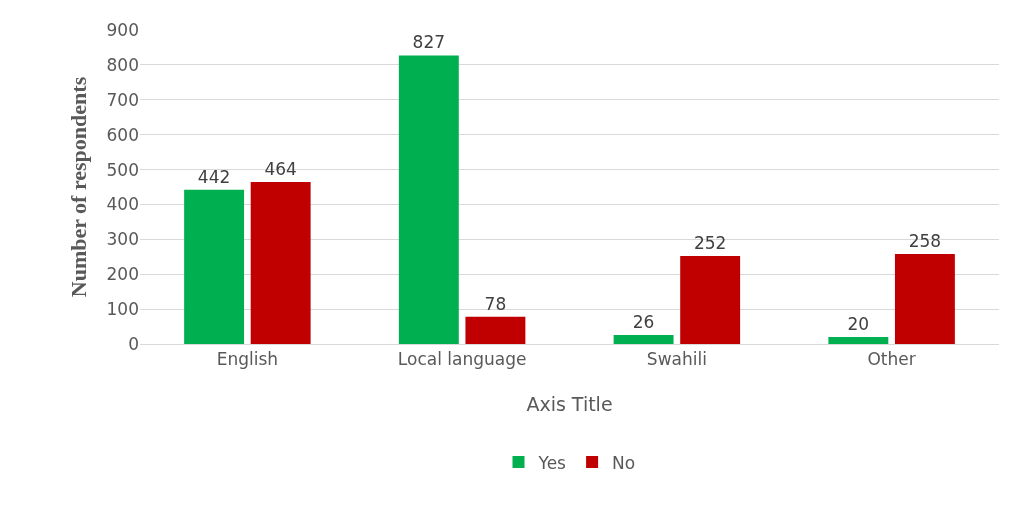 The height and width of the screenshot is (509, 1019). What do you see at coordinates (78, 187) in the screenshot?
I see `y-axis-title: Number of respondents` at bounding box center [78, 187].